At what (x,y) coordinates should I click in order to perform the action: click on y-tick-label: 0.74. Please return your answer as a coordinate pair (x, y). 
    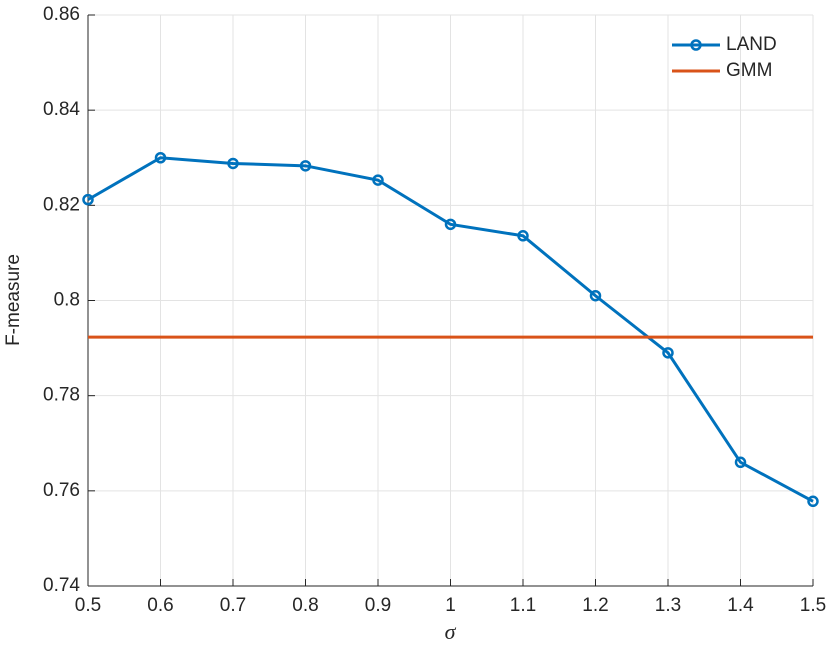
    Looking at the image, I should click on (61, 585).